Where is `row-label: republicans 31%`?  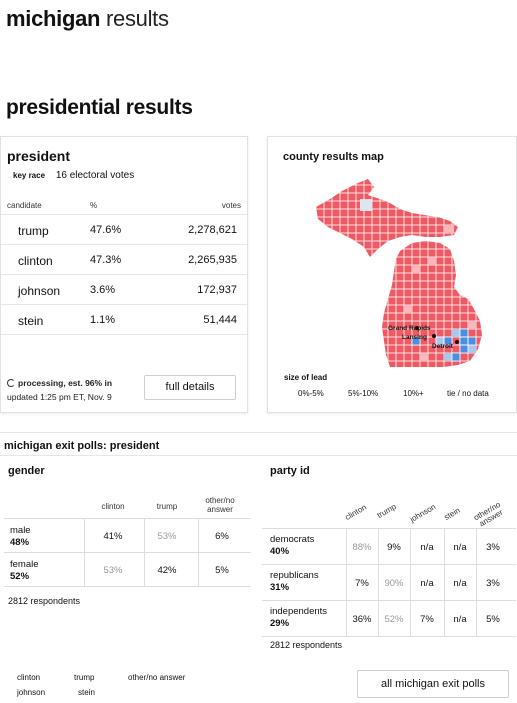 row-label: republicans 31% is located at coordinates (294, 581).